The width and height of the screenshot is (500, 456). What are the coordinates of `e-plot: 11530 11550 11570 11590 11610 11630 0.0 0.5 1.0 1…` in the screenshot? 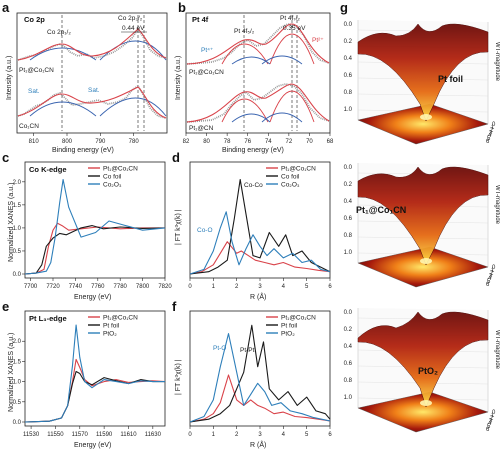 It's located at (89, 381).